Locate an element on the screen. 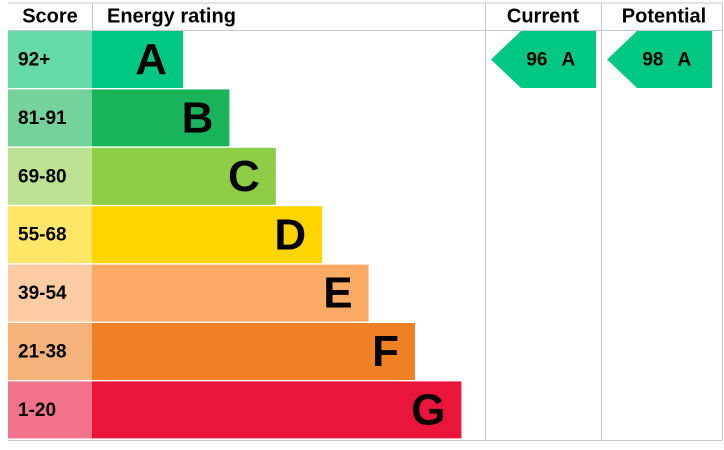 This screenshot has width=724, height=450. score-label: 1-20 is located at coordinates (37, 410).